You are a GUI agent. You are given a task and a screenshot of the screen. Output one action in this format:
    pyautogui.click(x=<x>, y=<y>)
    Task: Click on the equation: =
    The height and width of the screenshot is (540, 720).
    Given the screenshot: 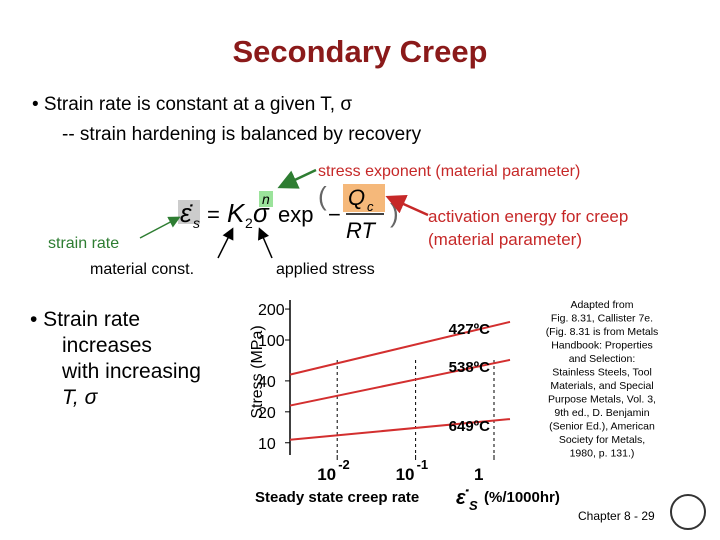 What is the action you would take?
    pyautogui.click(x=213, y=214)
    